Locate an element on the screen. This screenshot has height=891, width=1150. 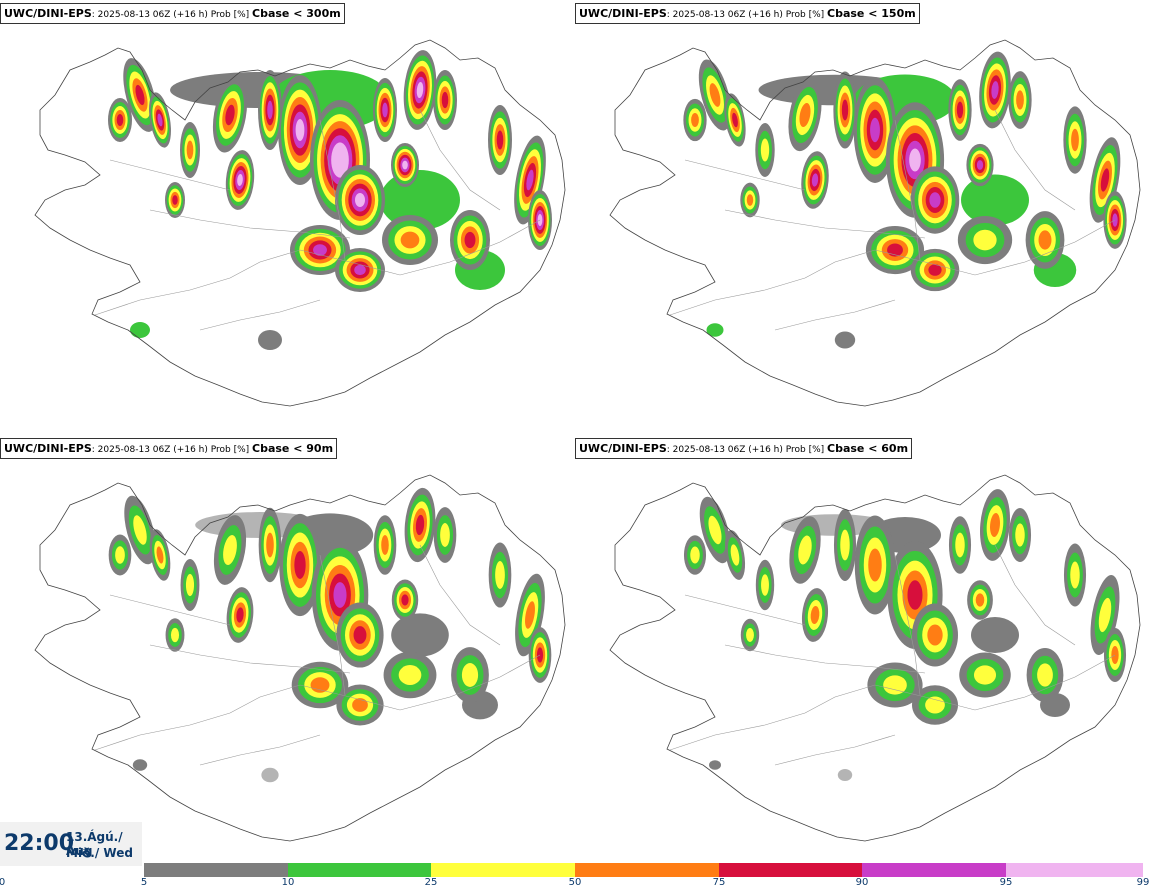
legend-tick-label: 50 is located at coordinates (575, 882).